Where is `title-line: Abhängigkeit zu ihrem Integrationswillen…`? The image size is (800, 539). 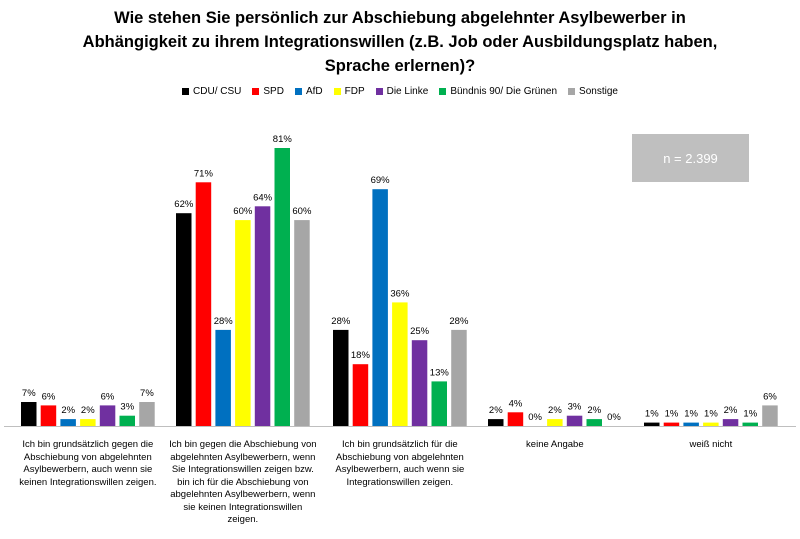
title-line: Abhängigkeit zu ihrem Integrationswillen… is located at coordinates (400, 42).